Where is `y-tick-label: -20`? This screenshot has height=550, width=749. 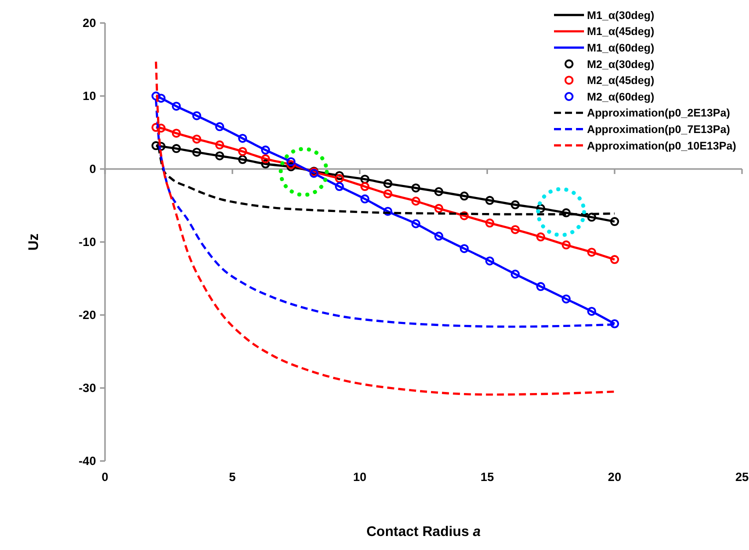
y-tick-label: -20 is located at coordinates (87, 315).